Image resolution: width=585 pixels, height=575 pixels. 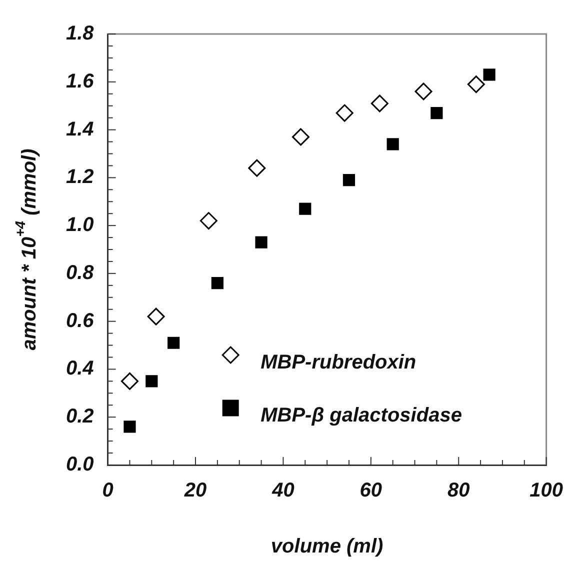 I want to click on y-tick-label: 1.2, so click(x=80, y=177).